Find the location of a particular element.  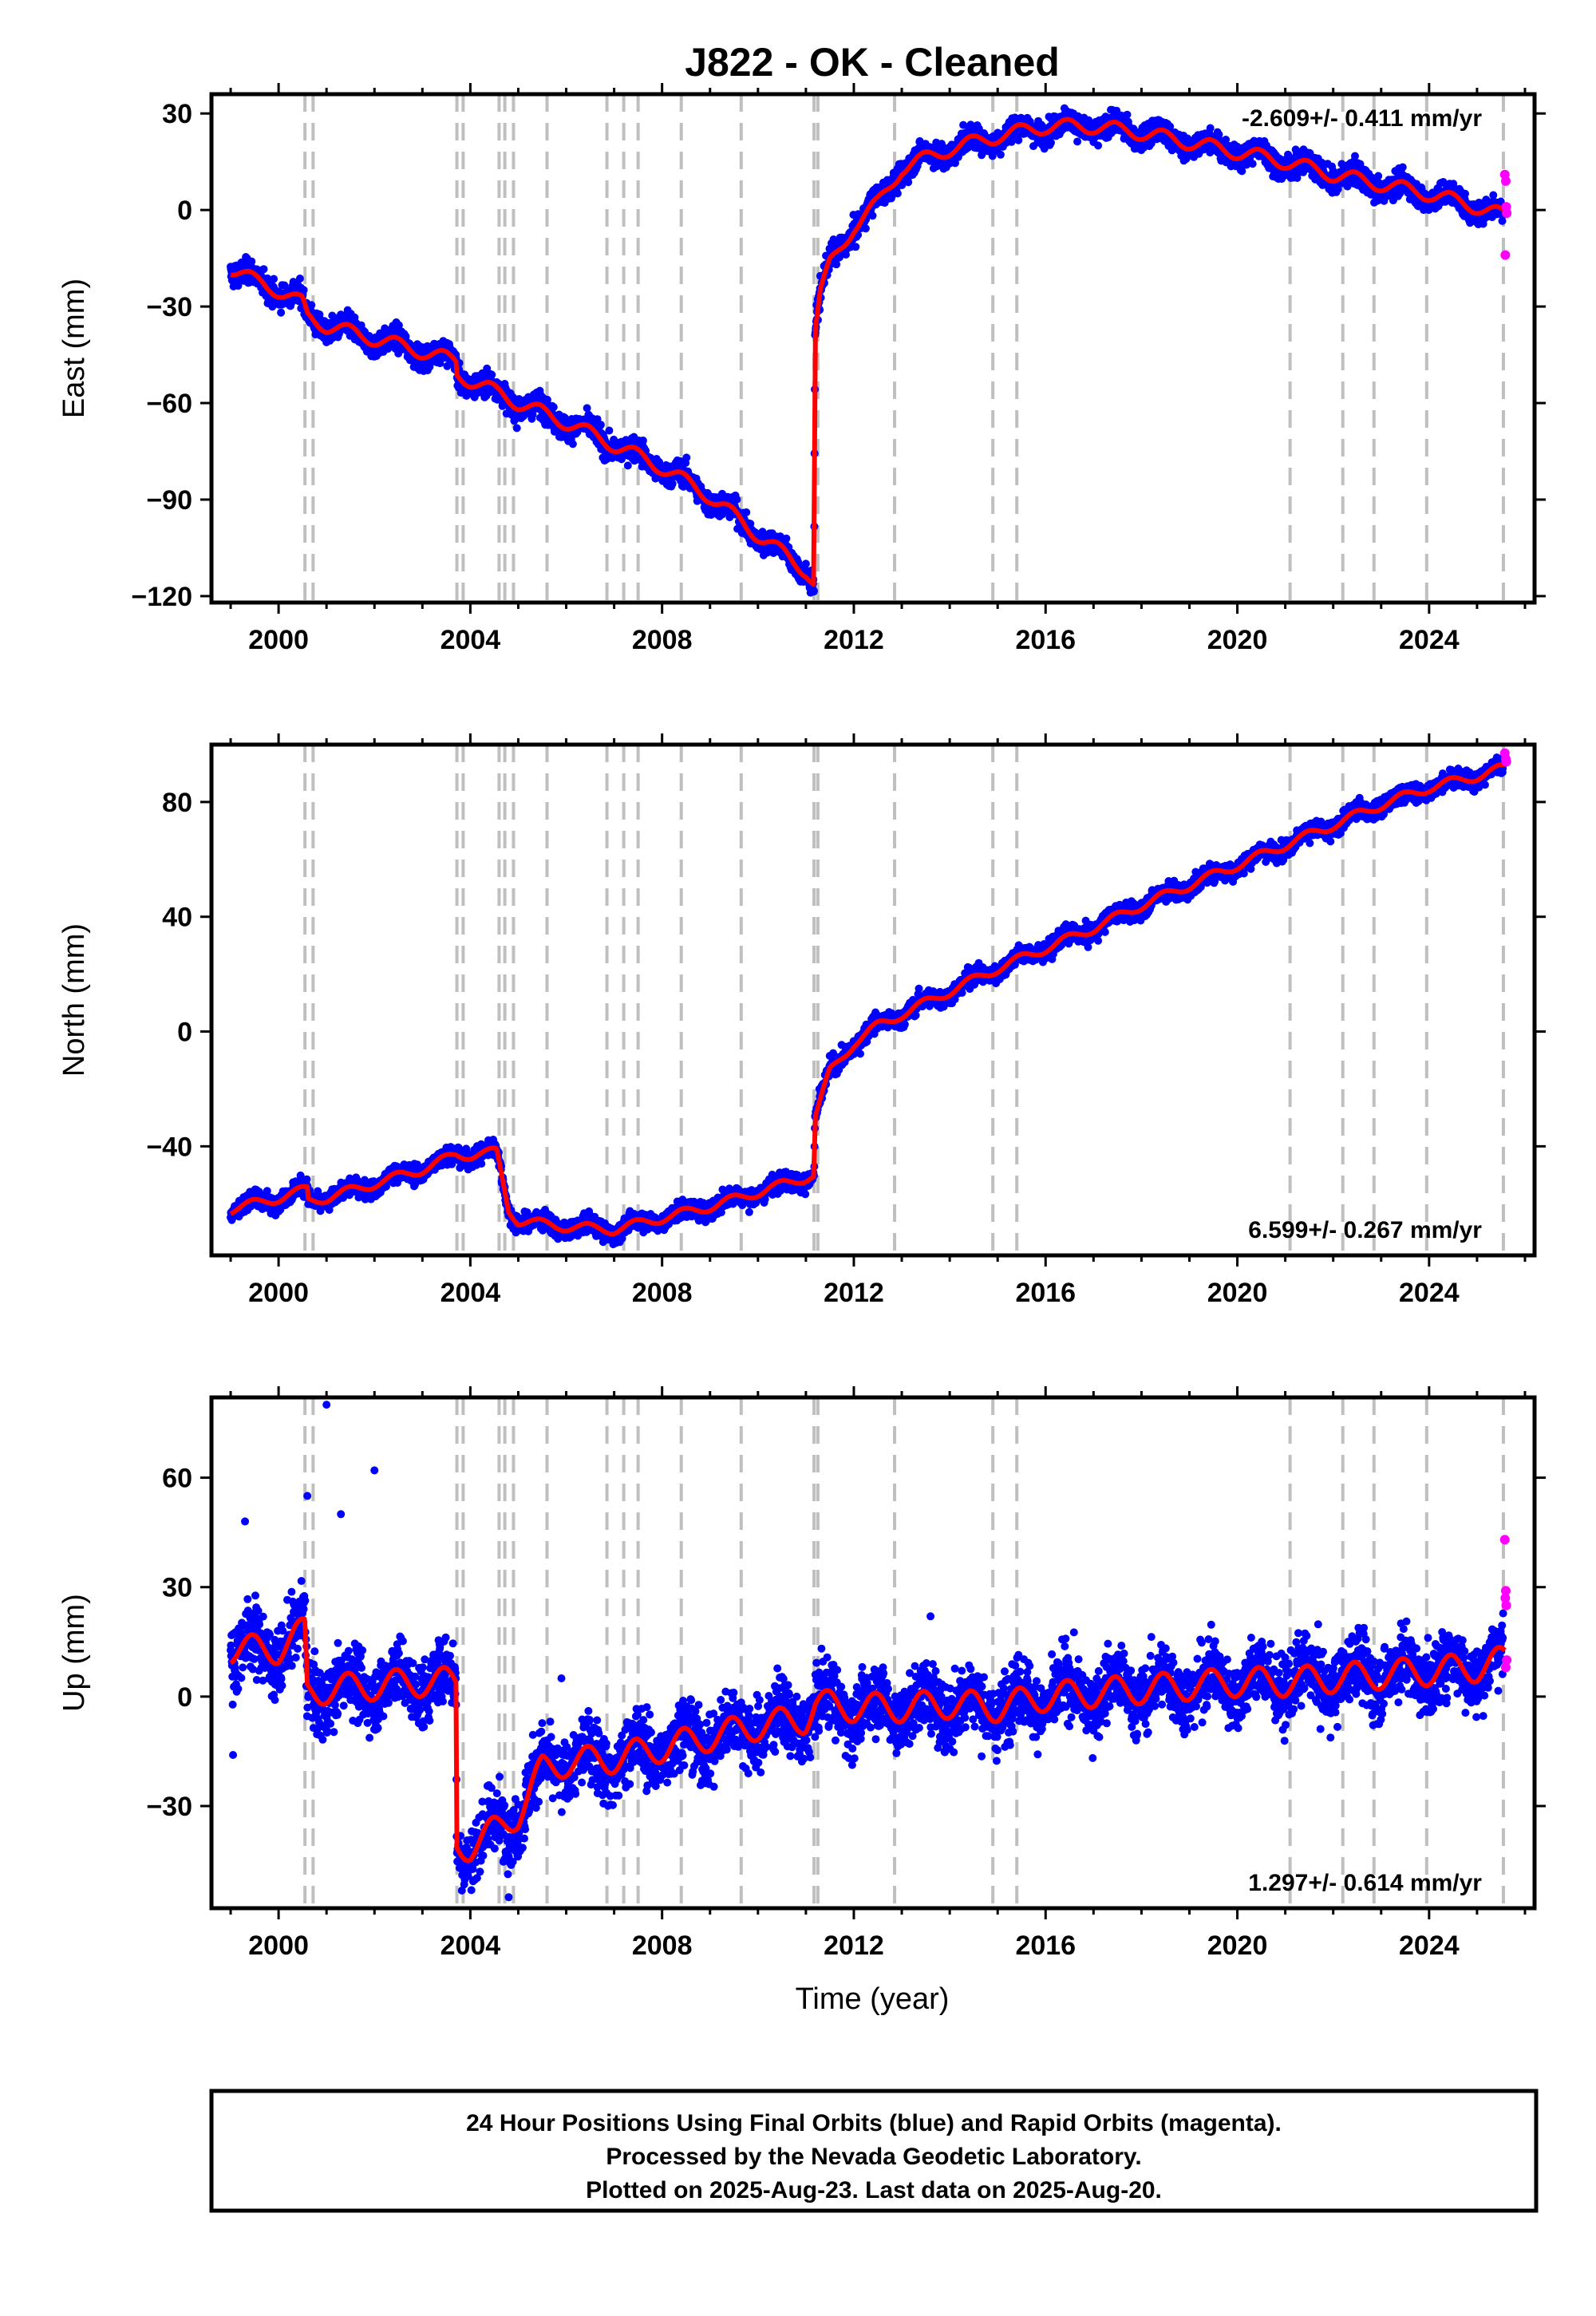

east-x-tick-label: 2024 is located at coordinates (1429, 640).